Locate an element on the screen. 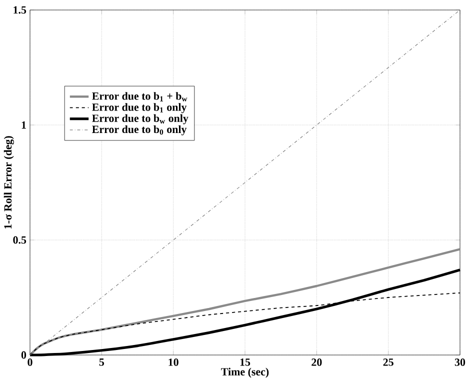 This screenshot has width=474, height=391. y-tick-label: 1.5 is located at coordinates (20, 10).